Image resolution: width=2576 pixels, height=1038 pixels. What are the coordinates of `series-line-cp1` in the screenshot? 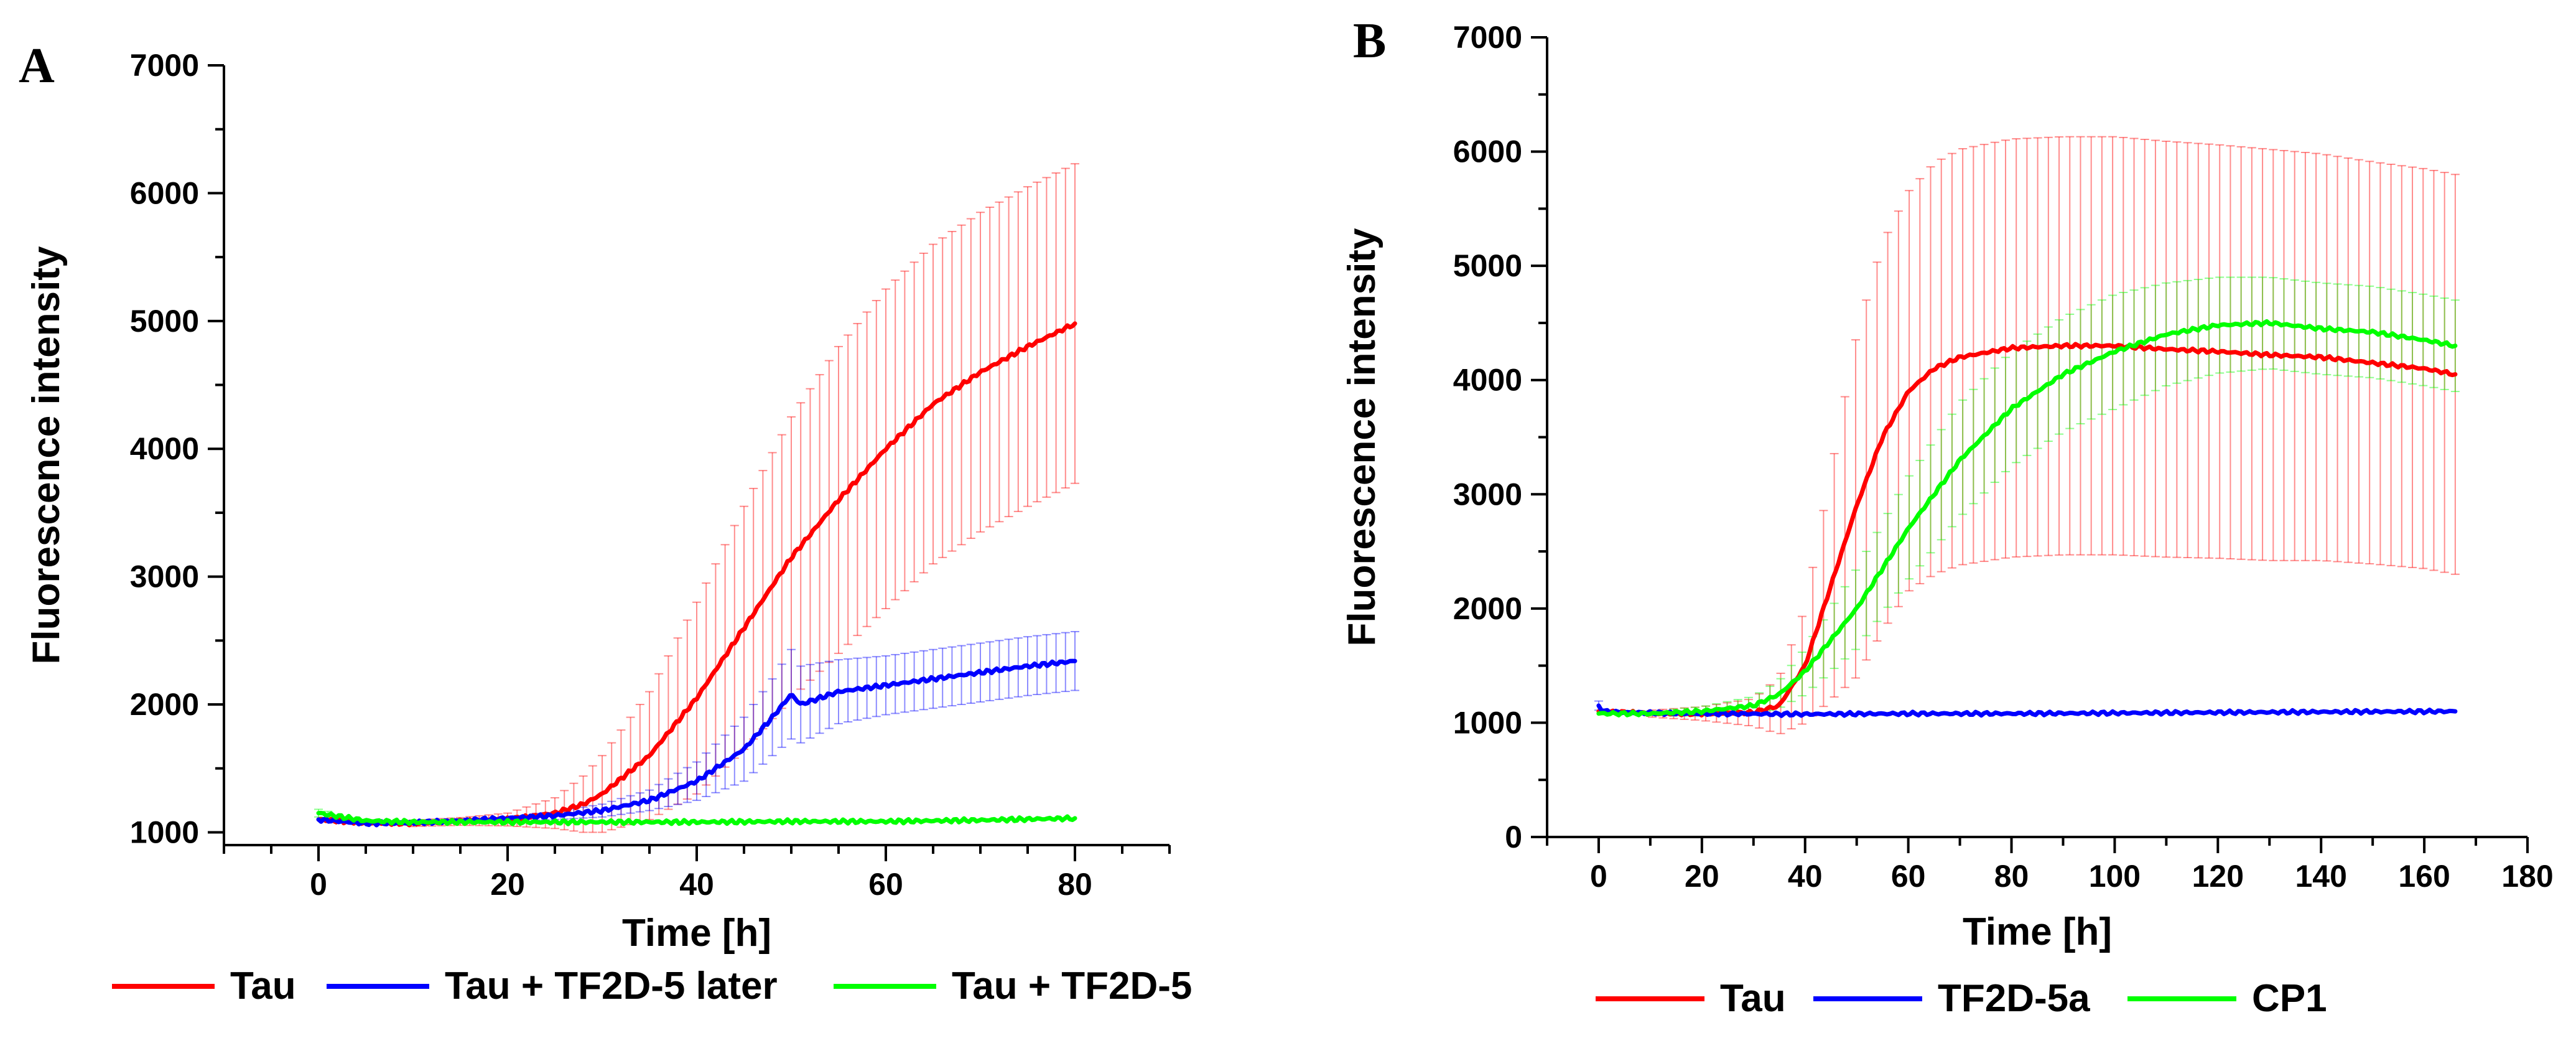 It's located at (2027, 518).